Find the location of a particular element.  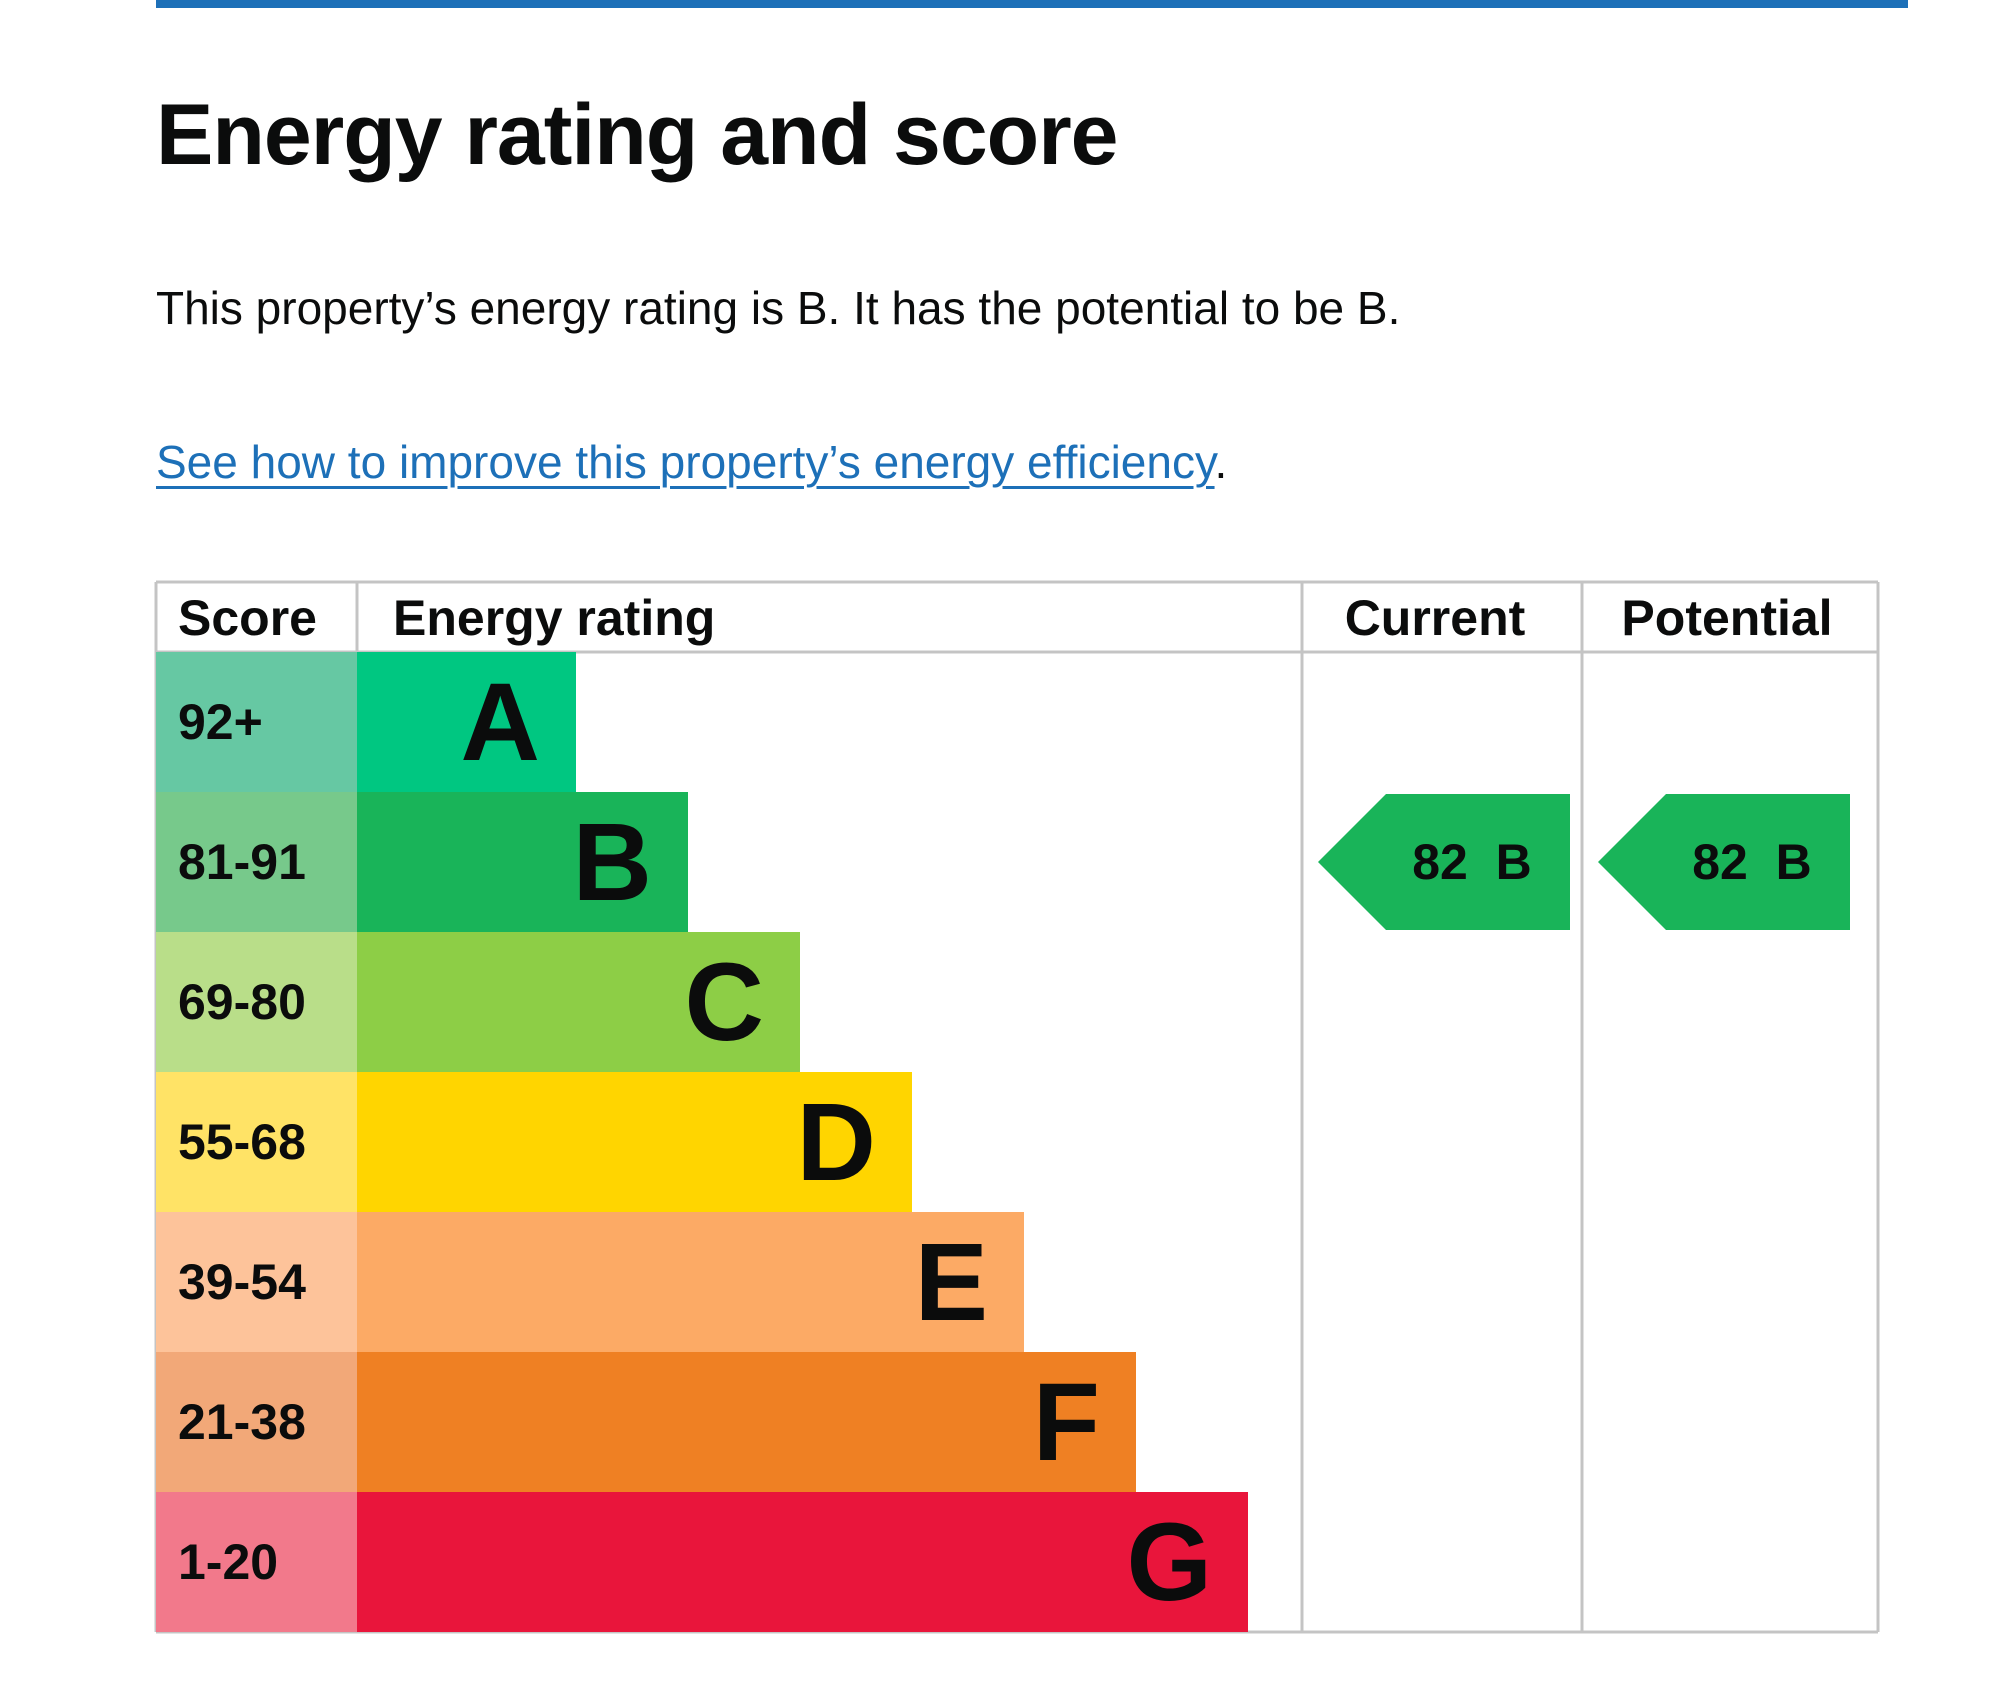

current-rating-arrow: 82 B is located at coordinates (1444, 862).